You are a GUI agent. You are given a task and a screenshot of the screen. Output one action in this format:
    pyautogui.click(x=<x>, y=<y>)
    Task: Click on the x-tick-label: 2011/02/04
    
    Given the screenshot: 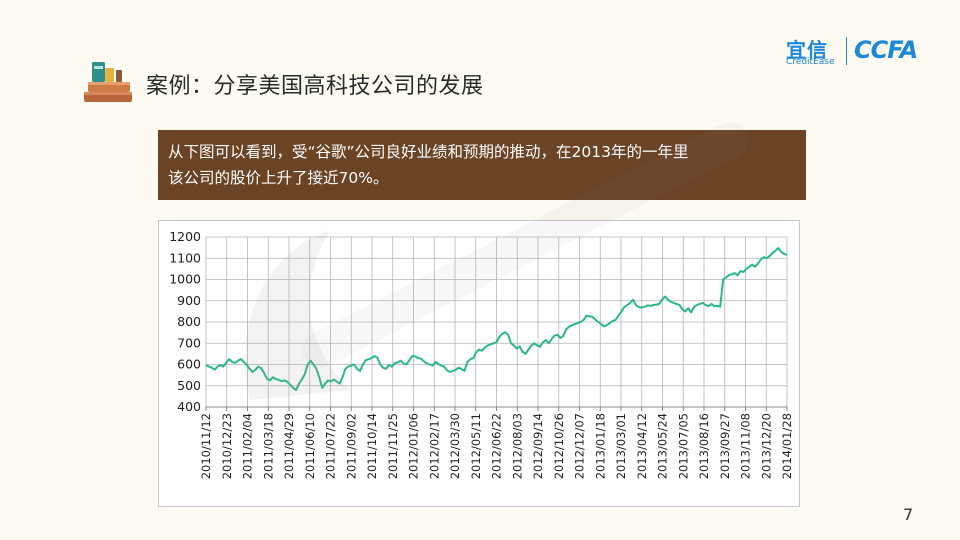 What is the action you would take?
    pyautogui.click(x=248, y=446)
    